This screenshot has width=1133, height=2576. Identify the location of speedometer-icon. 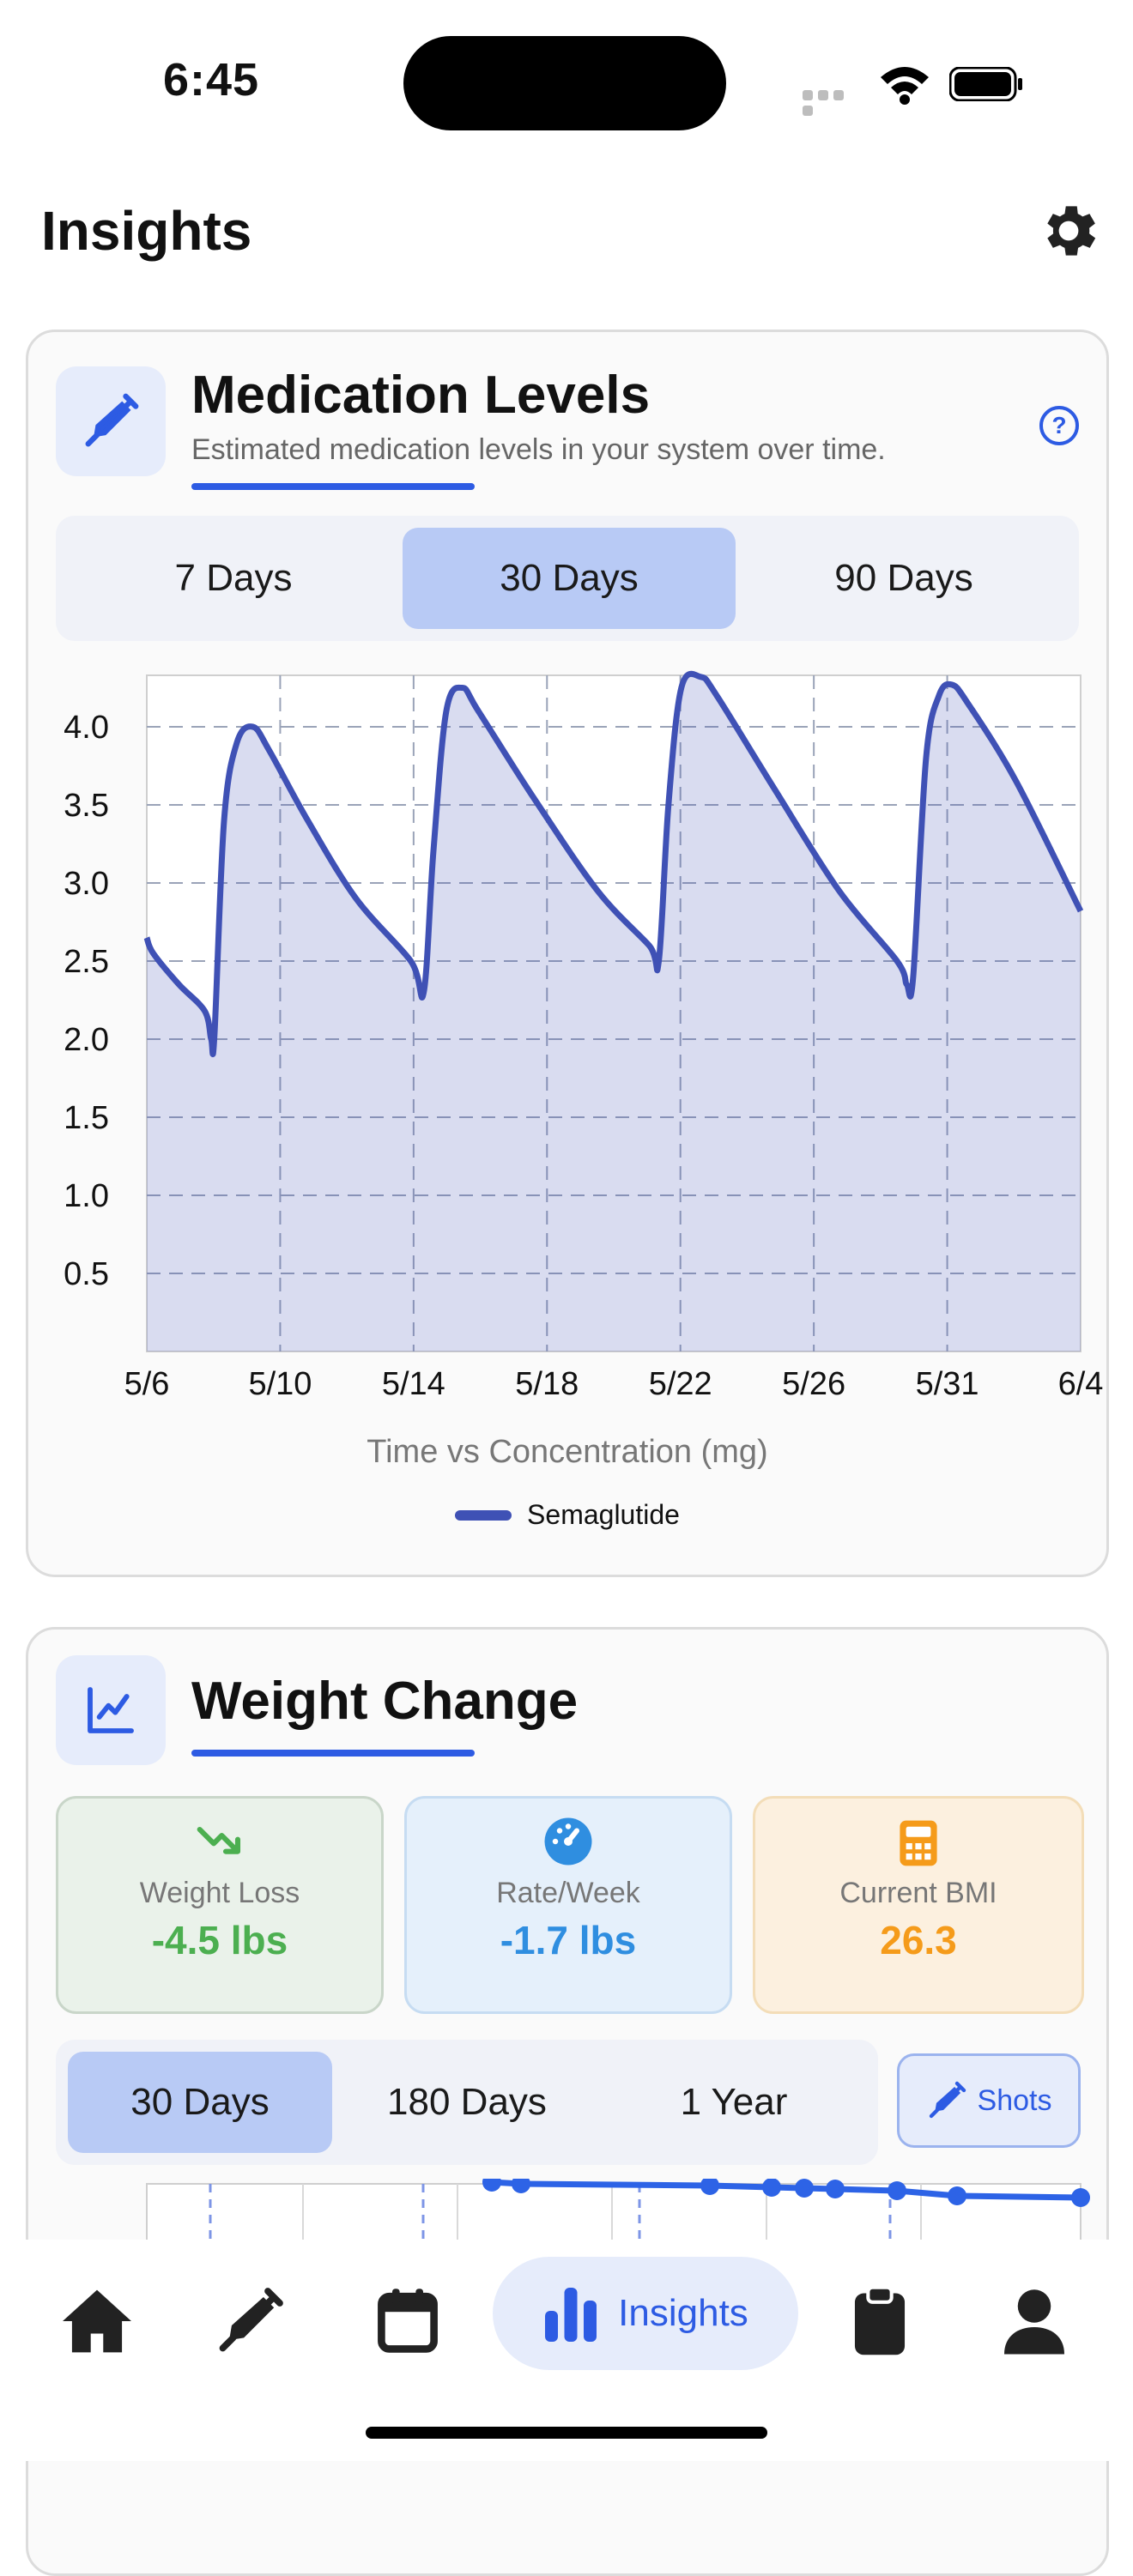
(568, 1841).